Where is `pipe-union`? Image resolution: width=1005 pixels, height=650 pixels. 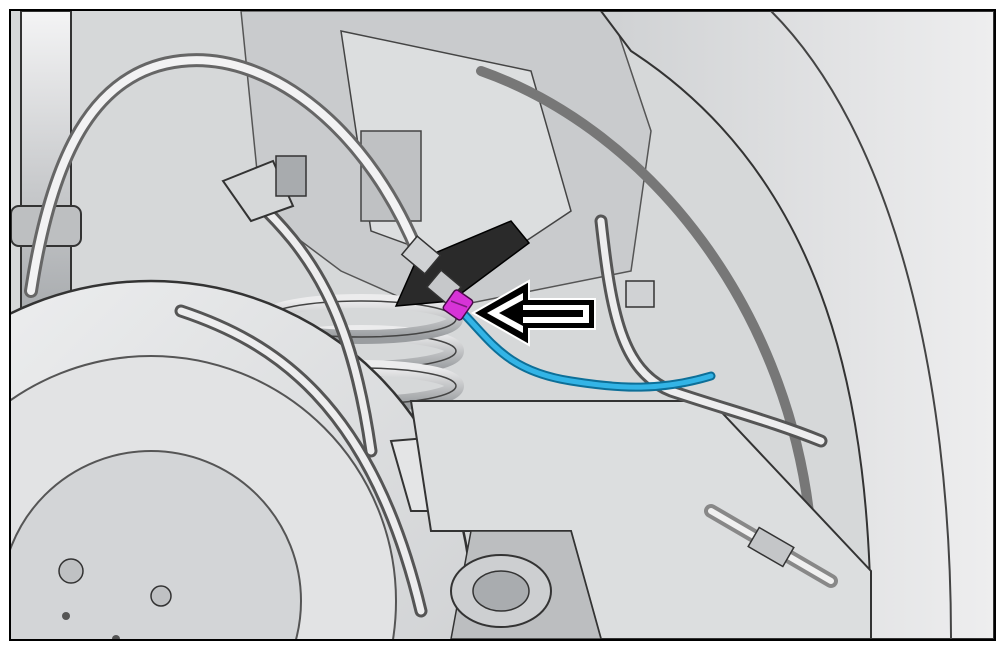
pipe-union is located at coordinates (421, 255).